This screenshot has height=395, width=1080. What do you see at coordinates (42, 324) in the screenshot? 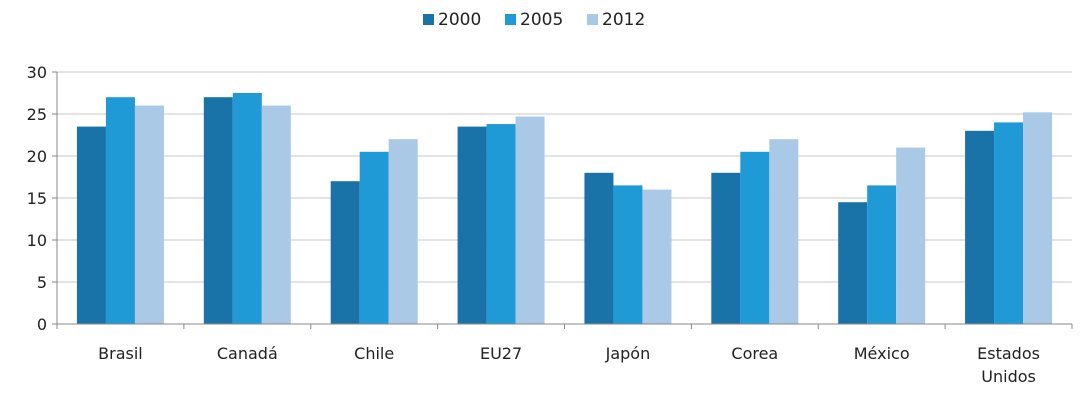
I see `y-tick-label: 0` at bounding box center [42, 324].